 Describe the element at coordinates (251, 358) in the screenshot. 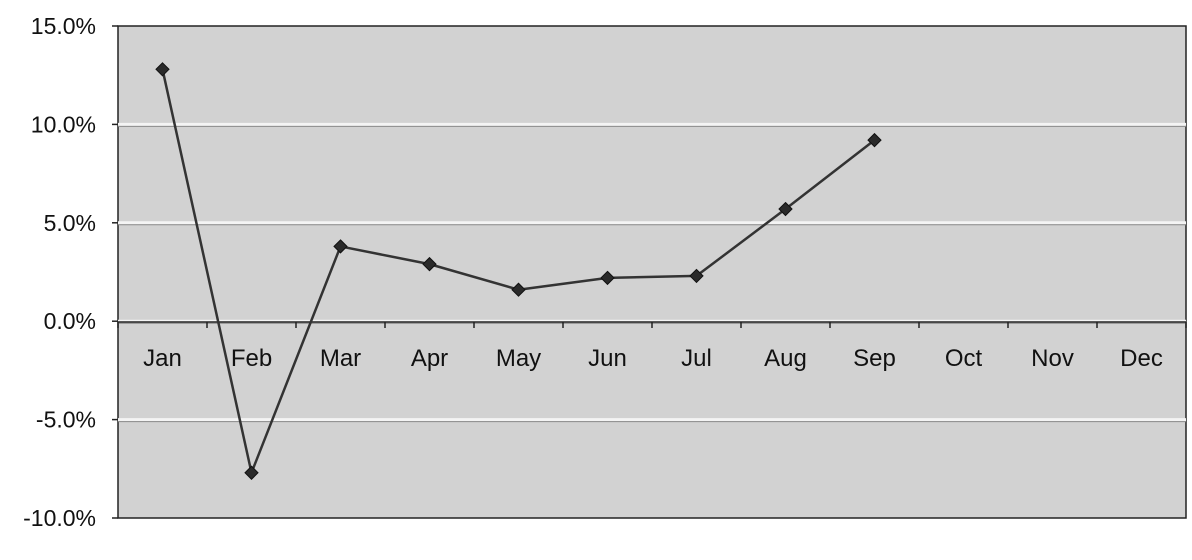

I see `x-tick-label: Feb` at that location.